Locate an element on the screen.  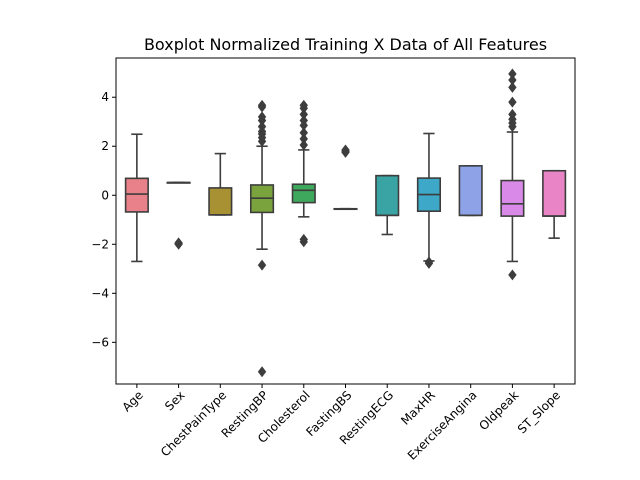
x-tick-label: Age is located at coordinates (132, 401).